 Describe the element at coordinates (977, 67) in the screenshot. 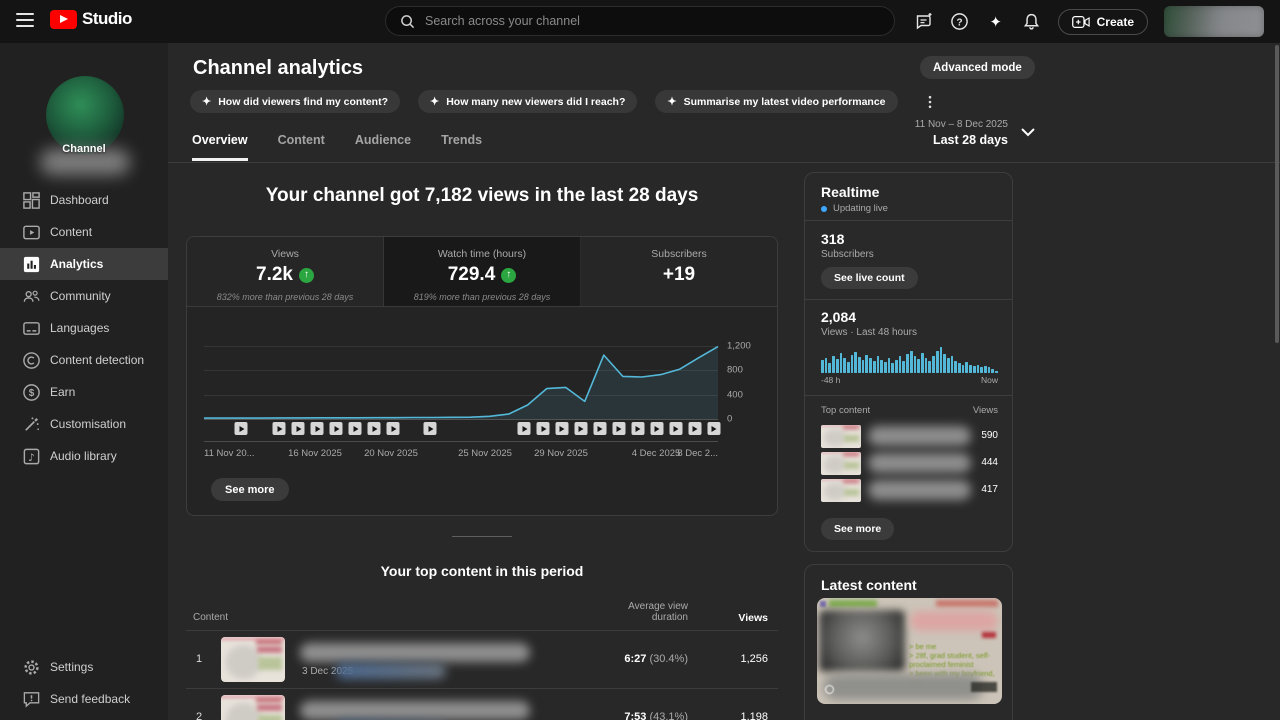

I see `advanced-mode-button: Advanced mode` at that location.